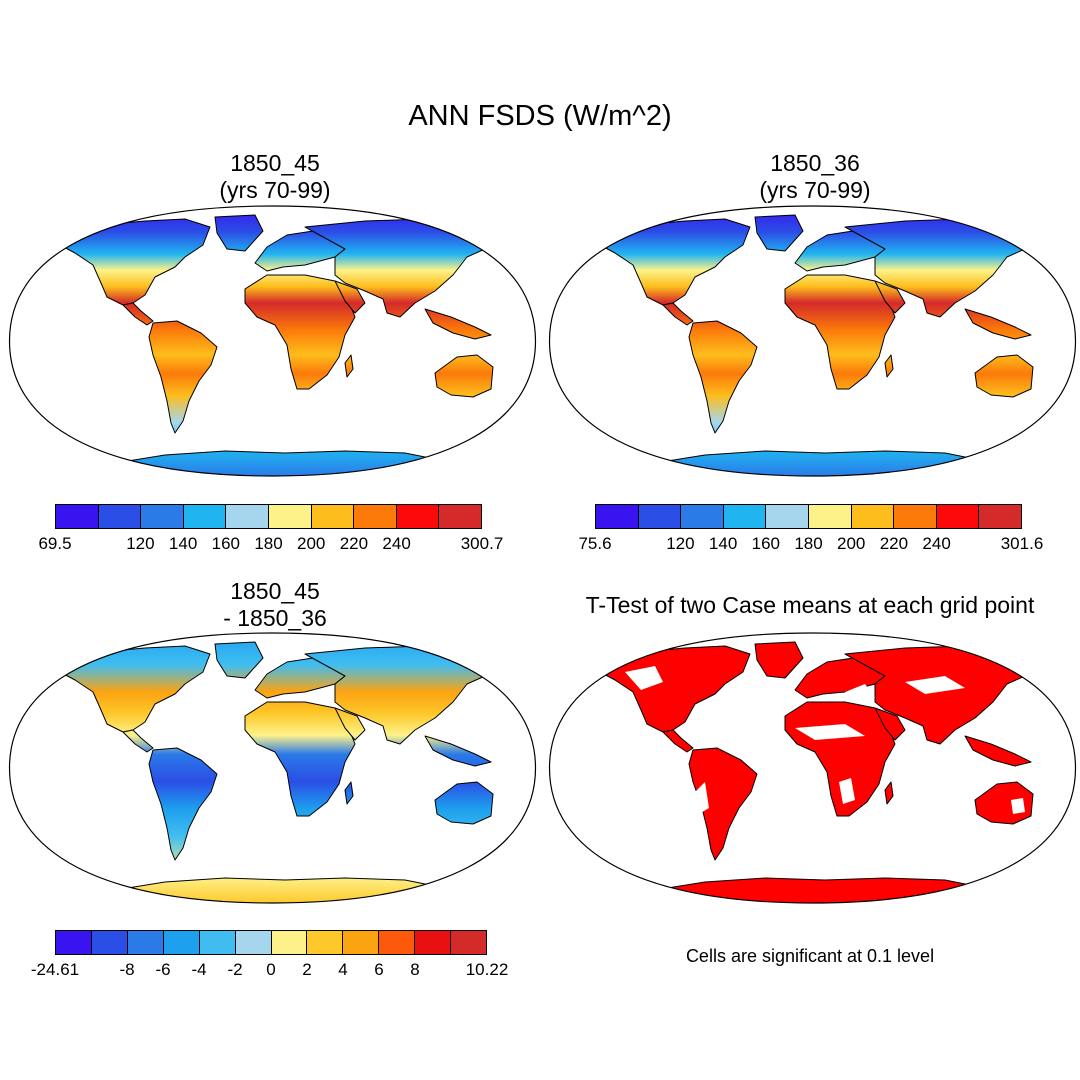 The height and width of the screenshot is (1080, 1080). Describe the element at coordinates (1022, 543) in the screenshot. I see `colorbar-tick-label: 301.6` at that location.